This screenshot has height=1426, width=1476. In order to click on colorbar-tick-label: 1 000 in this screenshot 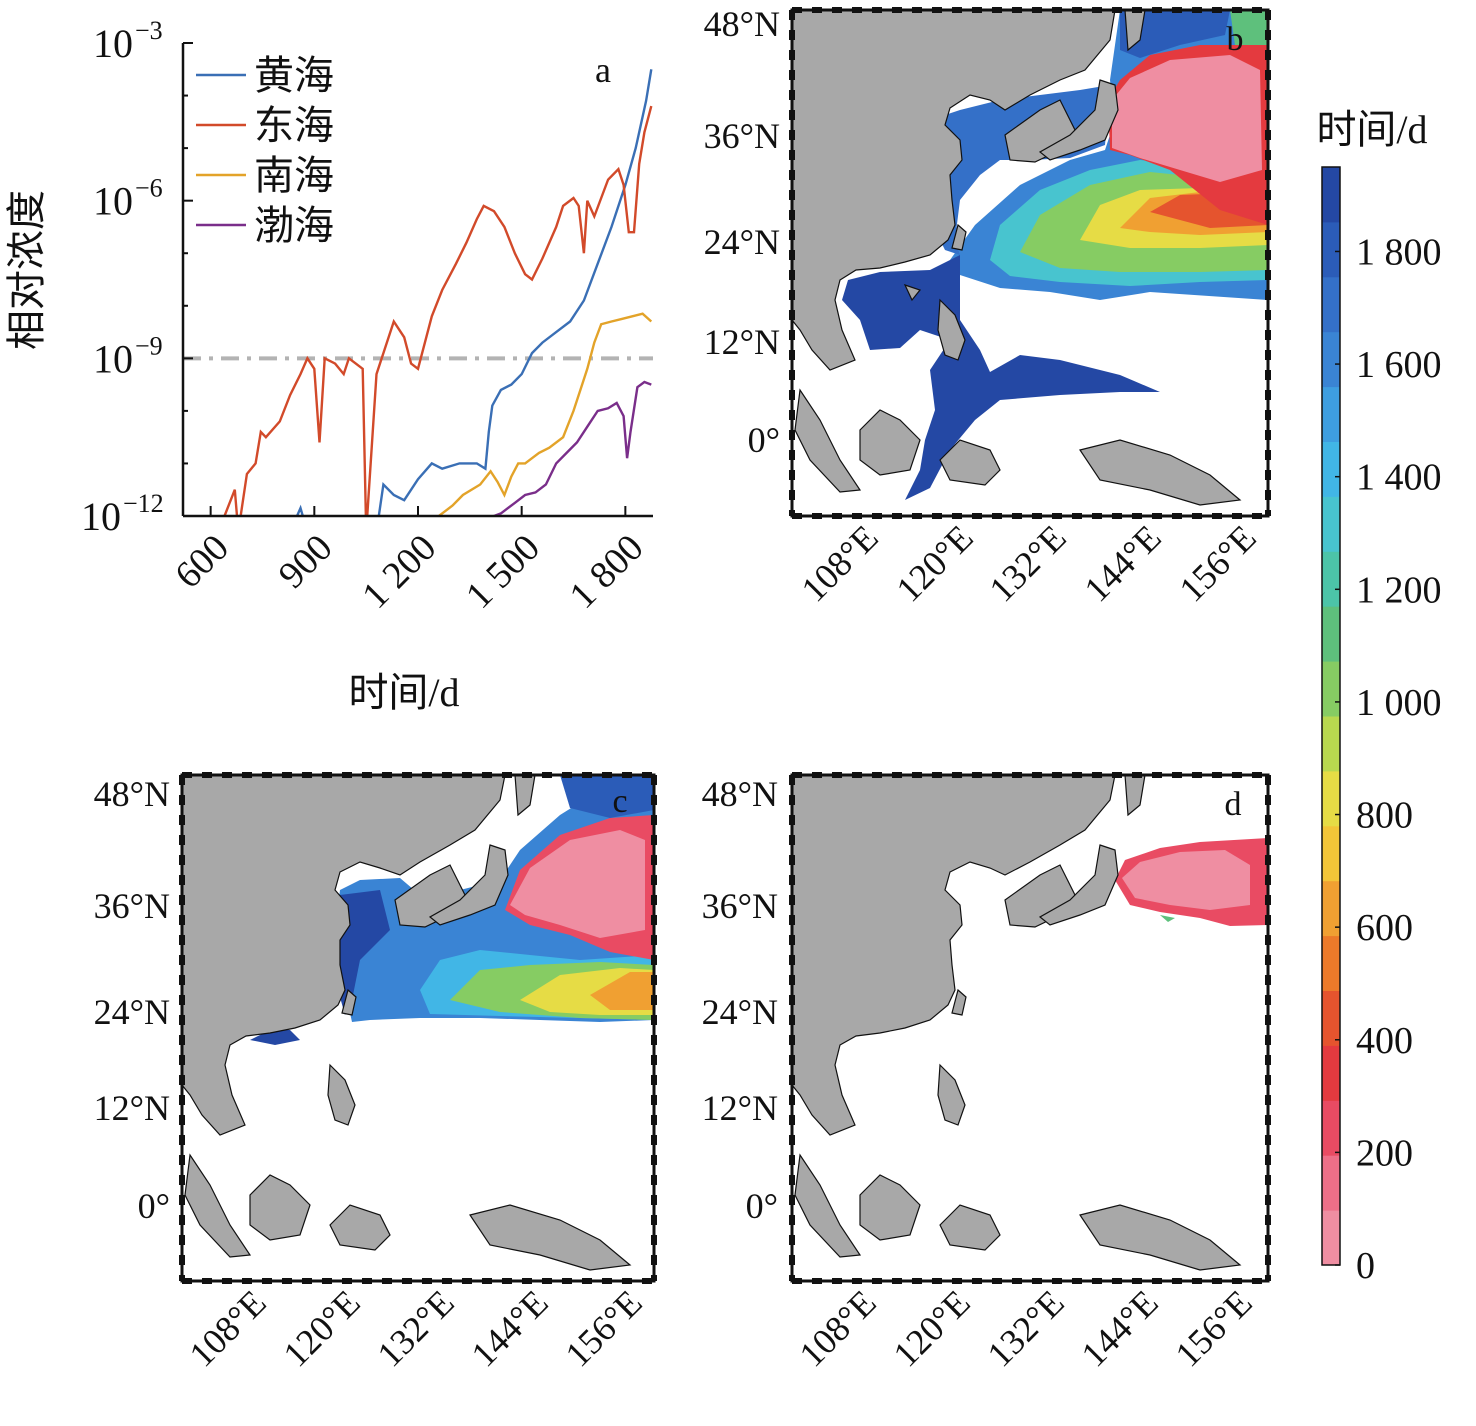, I will do `click(1399, 703)`.